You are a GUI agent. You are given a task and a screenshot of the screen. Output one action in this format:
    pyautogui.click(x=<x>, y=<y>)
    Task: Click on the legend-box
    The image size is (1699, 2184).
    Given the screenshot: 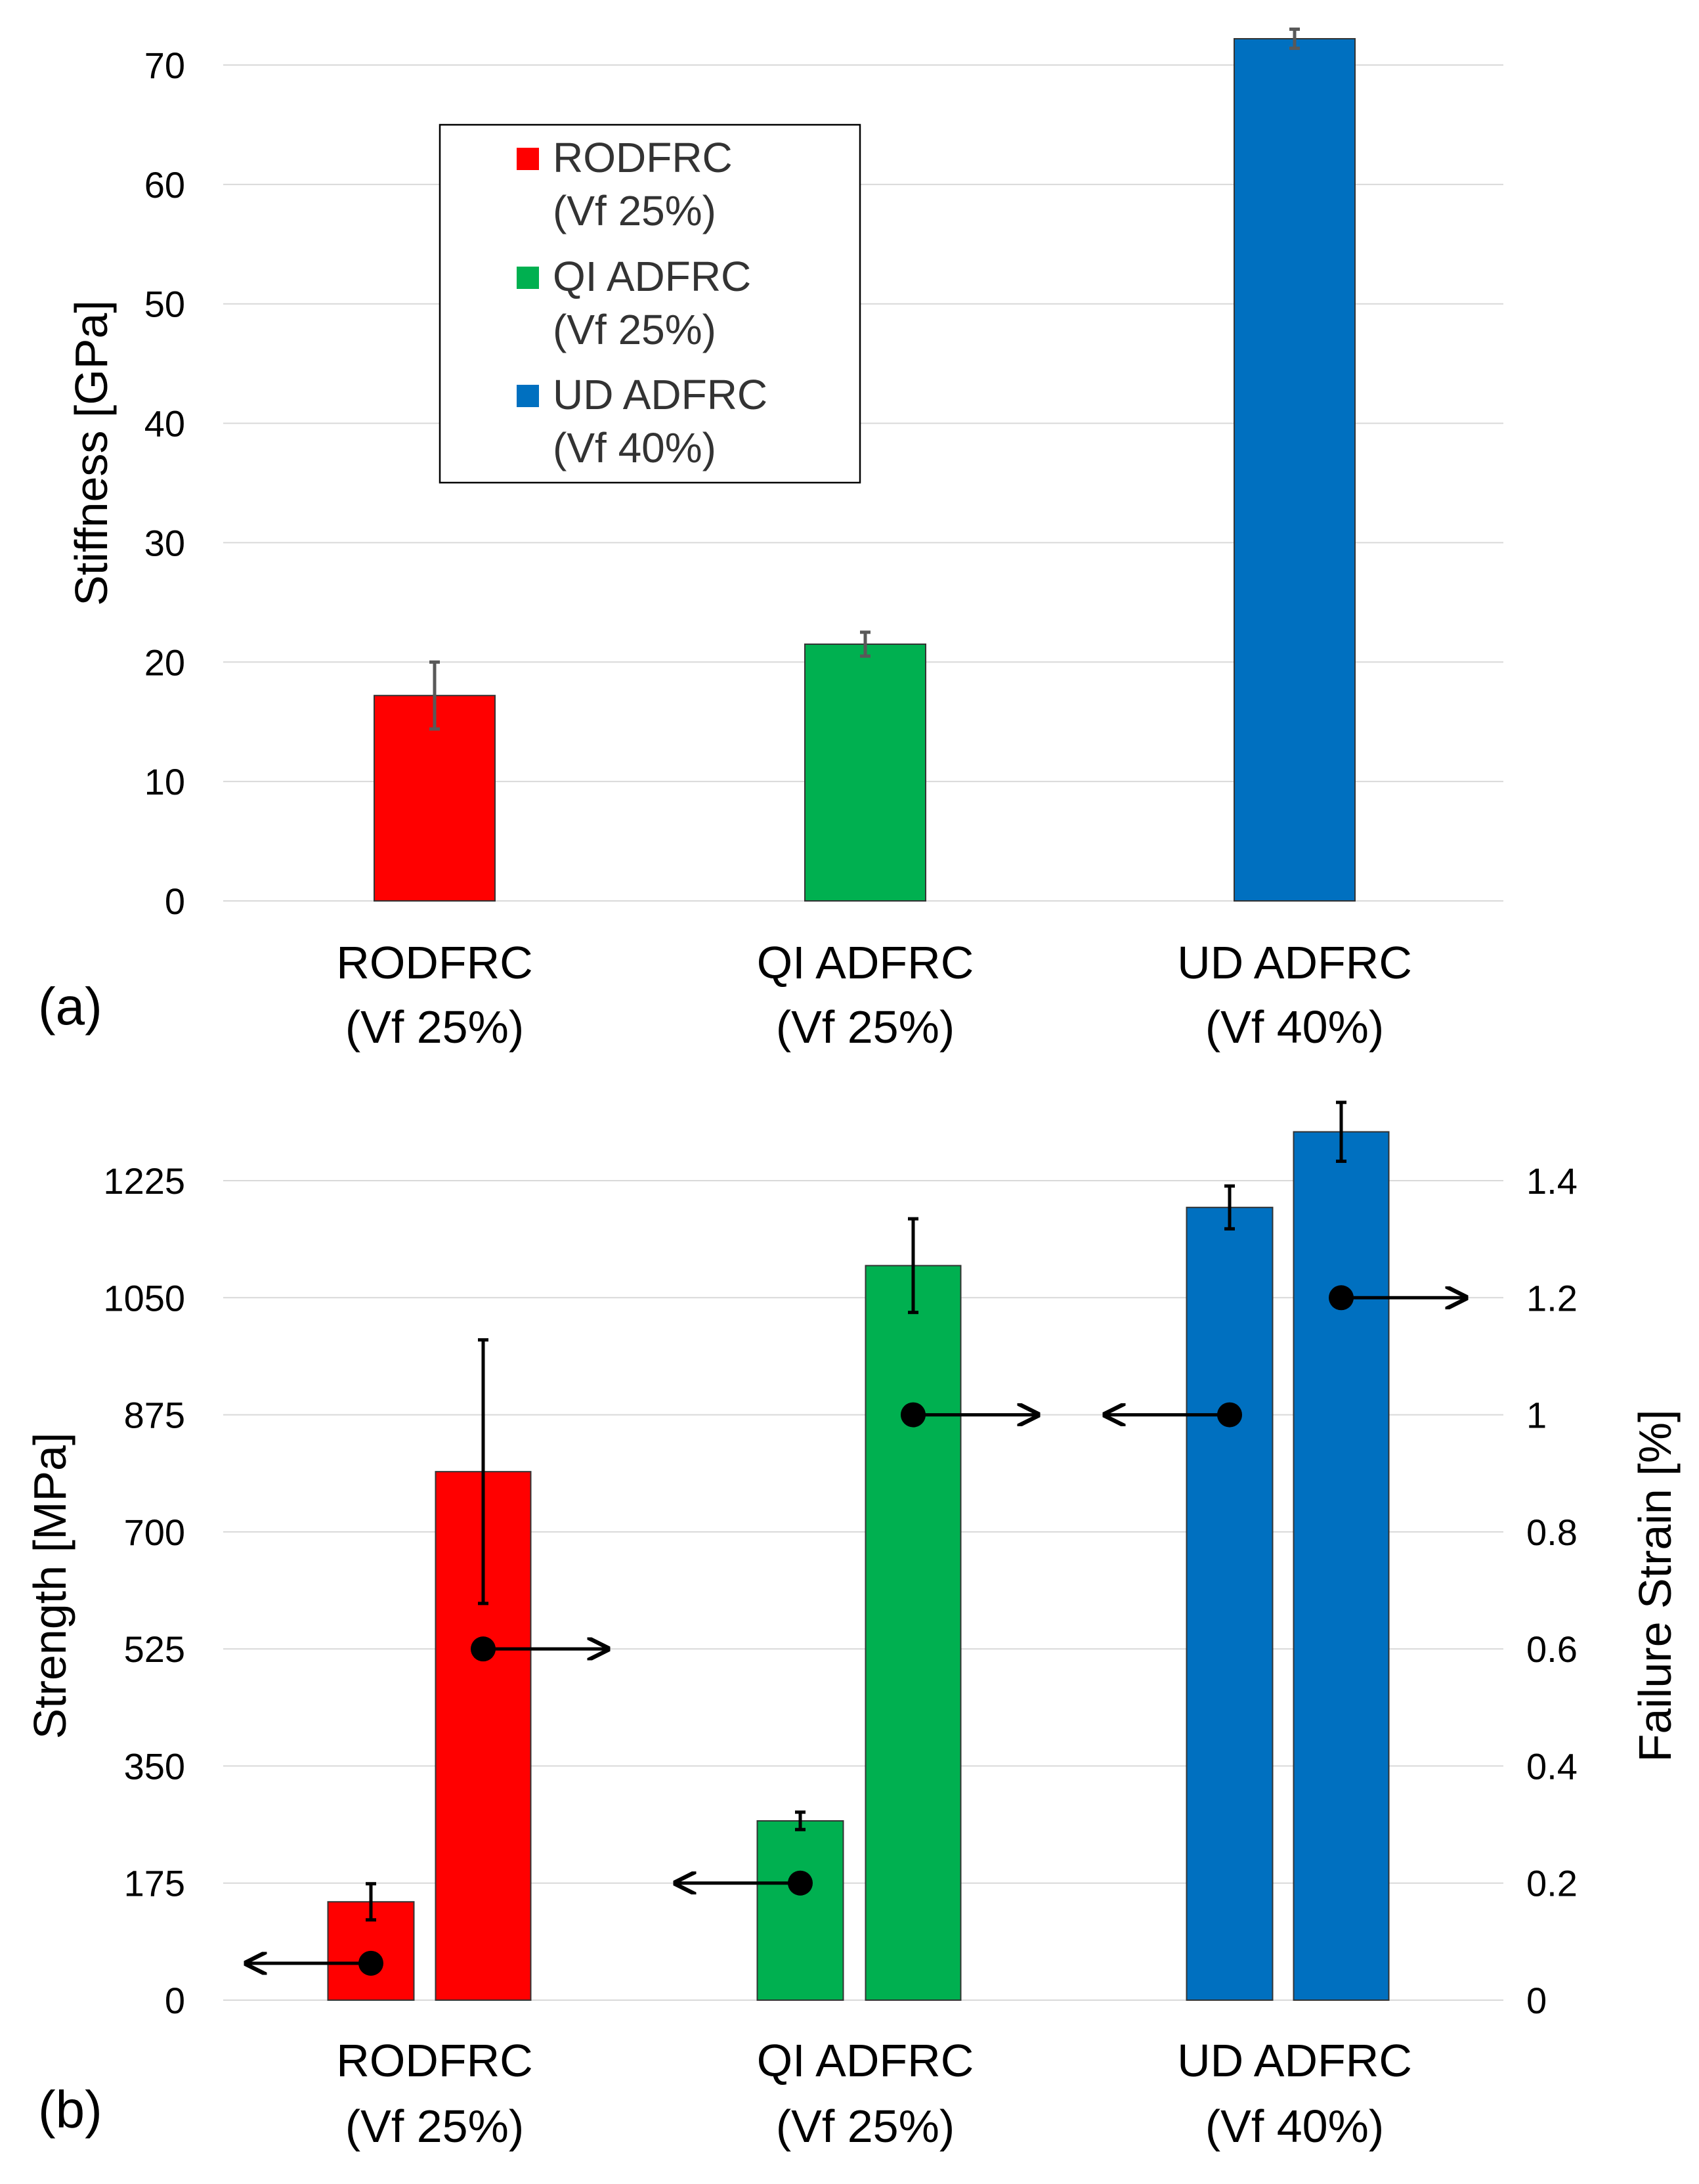 What is the action you would take?
    pyautogui.click(x=650, y=303)
    